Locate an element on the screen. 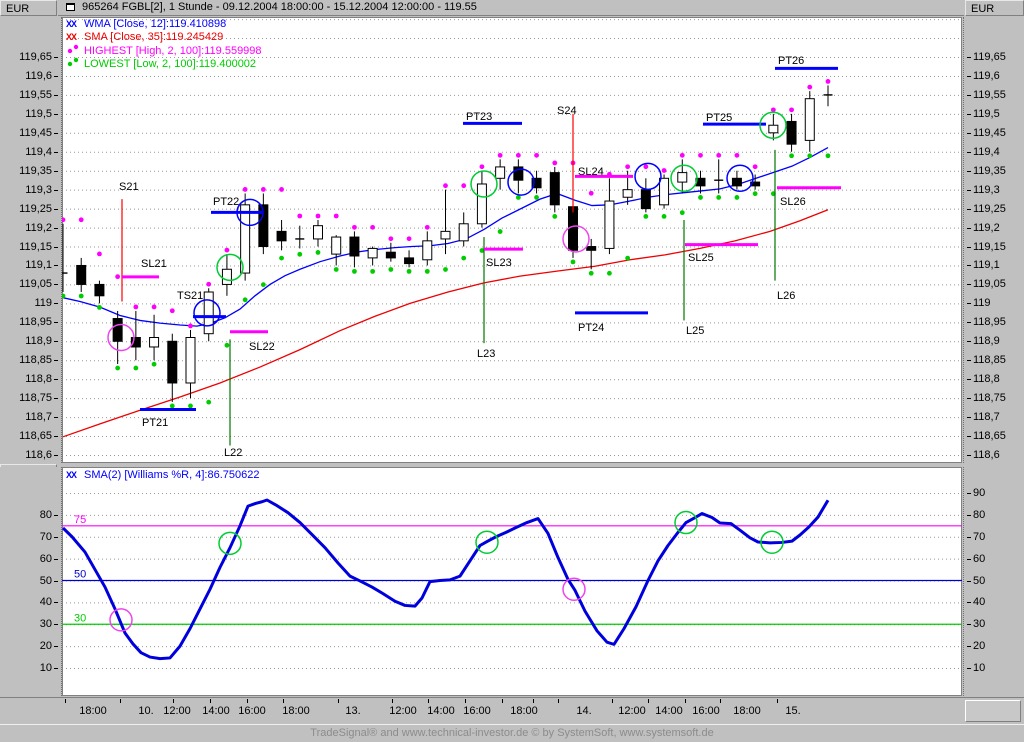  oscillator-tick-label: 70 is located at coordinates (979, 536).